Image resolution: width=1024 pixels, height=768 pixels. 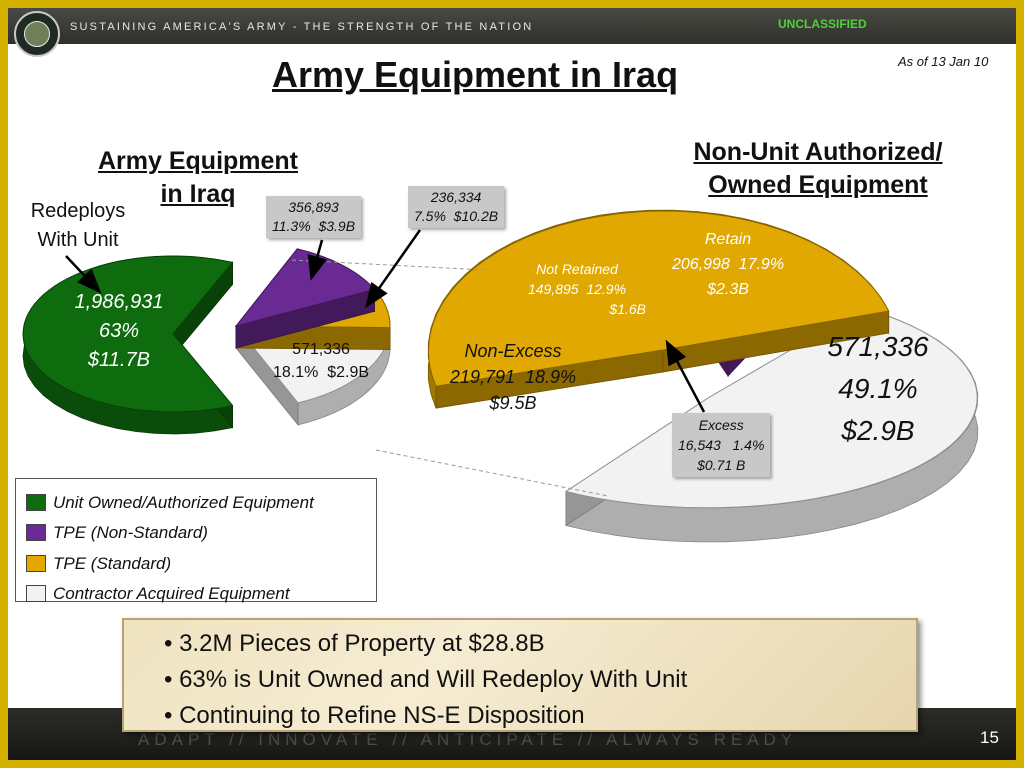 I want to click on redeploy-arrow-icon, so click(x=83, y=274).